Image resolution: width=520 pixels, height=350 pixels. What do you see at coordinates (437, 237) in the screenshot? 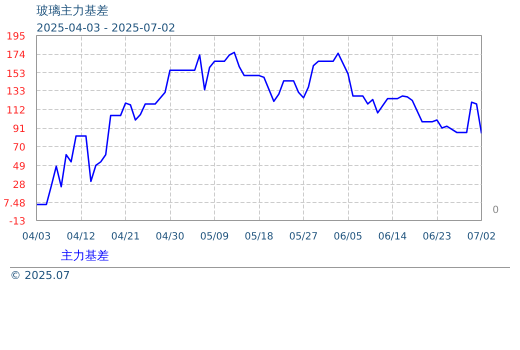
I see `x-tick-label: 06/23` at bounding box center [437, 237].